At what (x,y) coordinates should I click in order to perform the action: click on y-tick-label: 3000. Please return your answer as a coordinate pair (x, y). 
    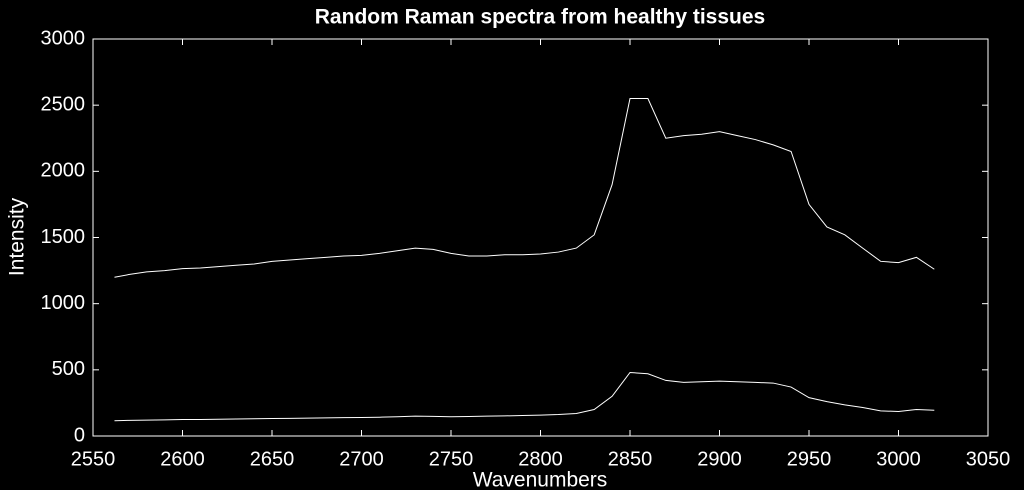
    Looking at the image, I should click on (63, 38).